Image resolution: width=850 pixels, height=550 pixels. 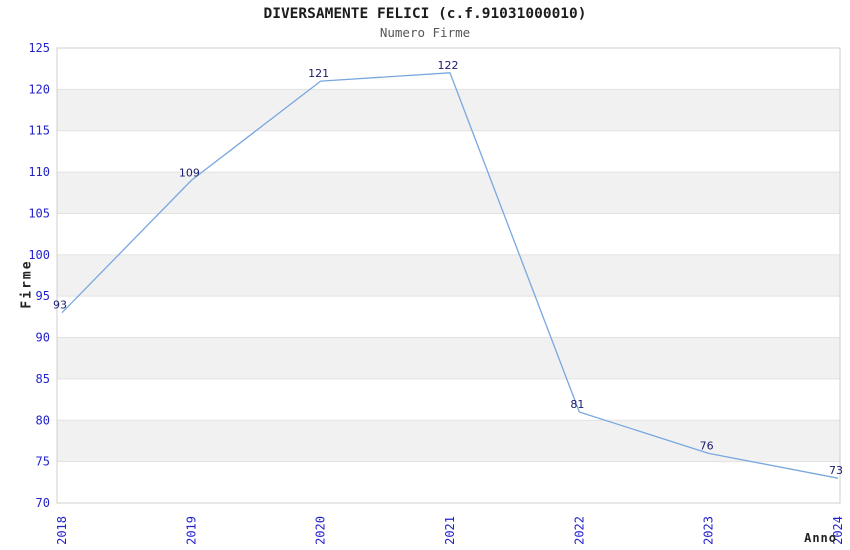 What do you see at coordinates (43, 379) in the screenshot?
I see `y-tick-label-85: 85` at bounding box center [43, 379].